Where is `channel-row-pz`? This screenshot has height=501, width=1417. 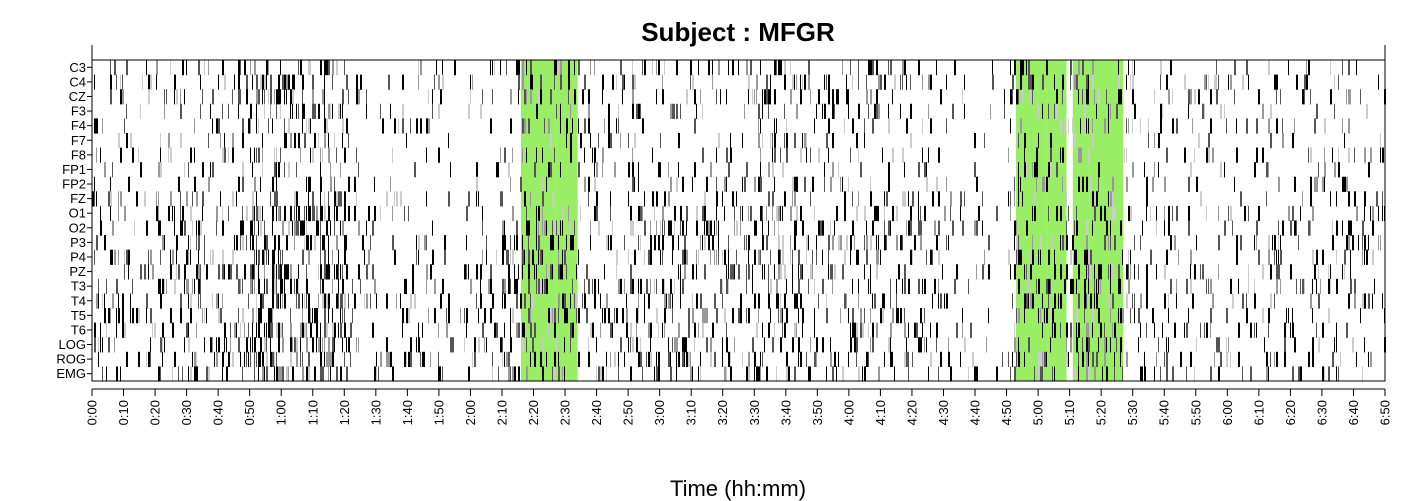
channel-row-pz is located at coordinates (737, 272).